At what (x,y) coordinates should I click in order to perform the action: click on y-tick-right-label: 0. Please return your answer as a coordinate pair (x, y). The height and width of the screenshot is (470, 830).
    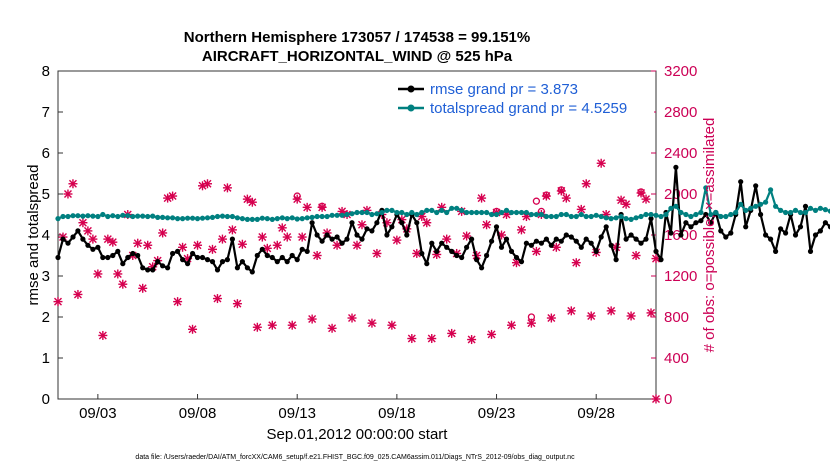
    Looking at the image, I should click on (668, 399).